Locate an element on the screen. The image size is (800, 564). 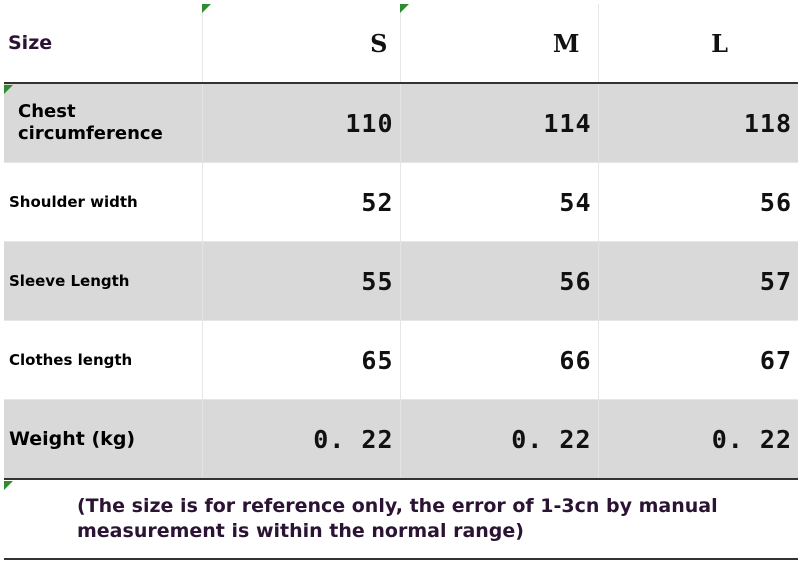
row-label-chest: Chest circumference is located at coordinates (90, 122).